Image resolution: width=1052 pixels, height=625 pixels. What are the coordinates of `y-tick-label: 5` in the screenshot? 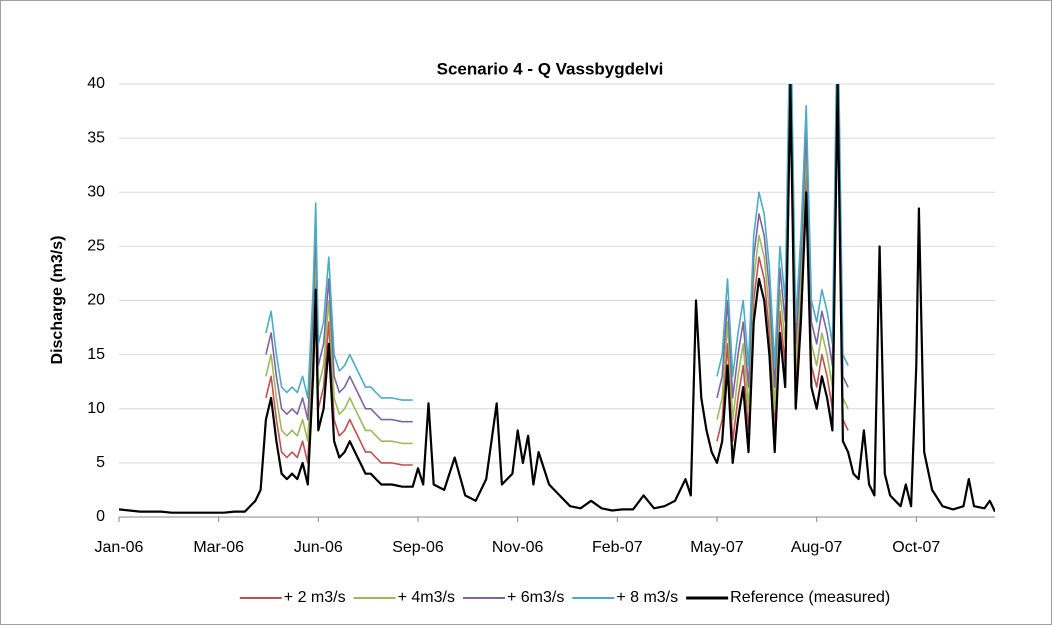 It's located at (100, 462).